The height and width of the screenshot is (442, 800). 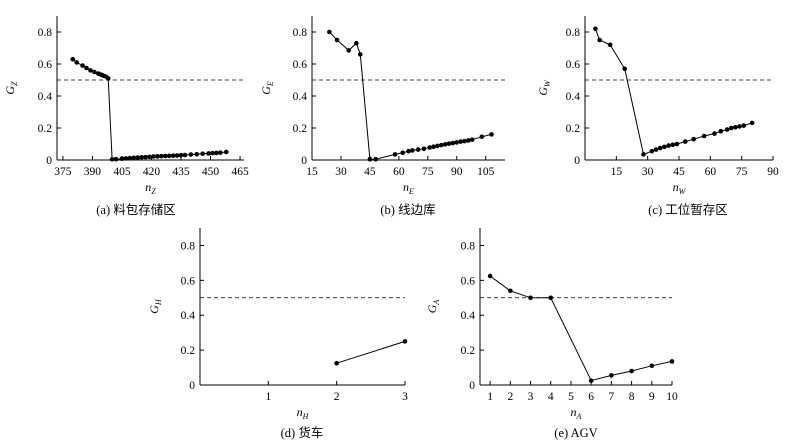 What do you see at coordinates (510, 397) in the screenshot?
I see `x-tick-label: 2` at bounding box center [510, 397].